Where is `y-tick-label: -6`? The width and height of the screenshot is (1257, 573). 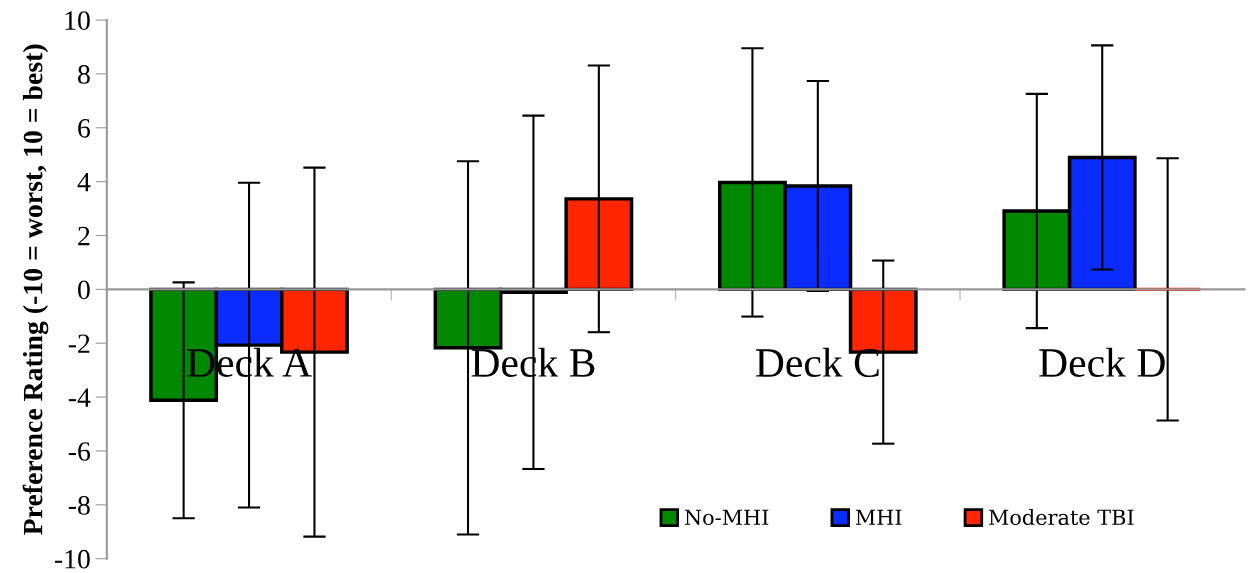 y-tick-label: -6 is located at coordinates (79, 451).